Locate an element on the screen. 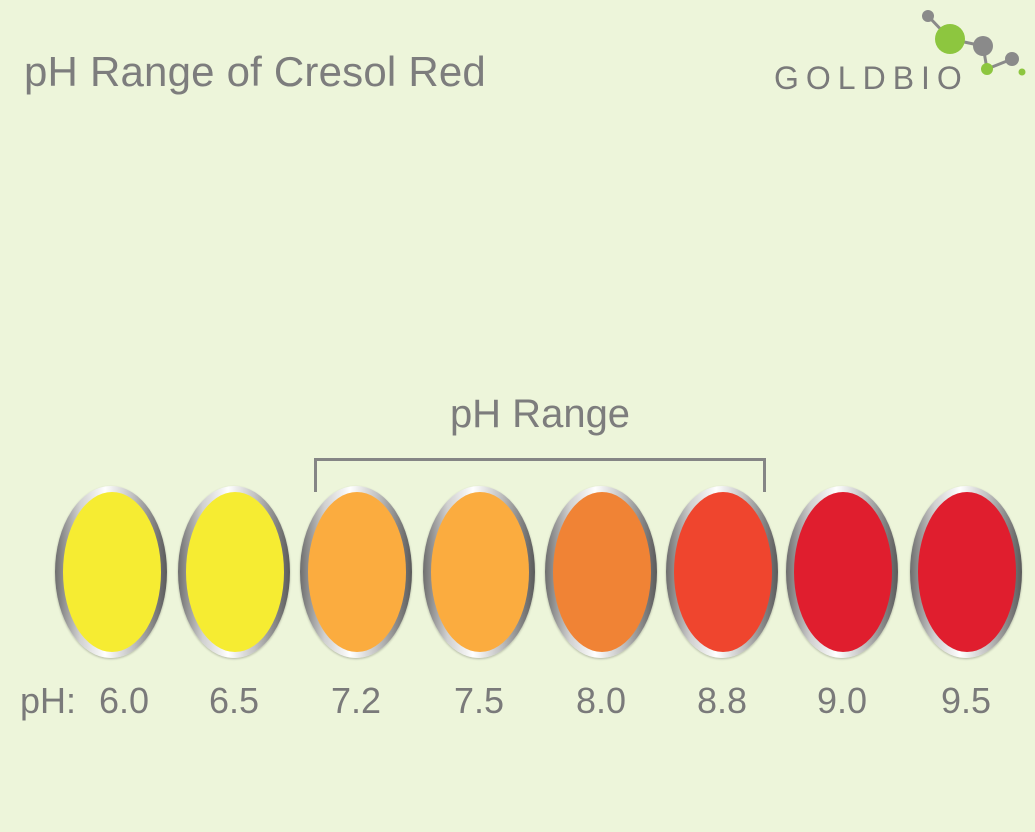 The width and height of the screenshot is (1035, 832). page-title: pH Range of Cresol Red is located at coordinates (255, 71).